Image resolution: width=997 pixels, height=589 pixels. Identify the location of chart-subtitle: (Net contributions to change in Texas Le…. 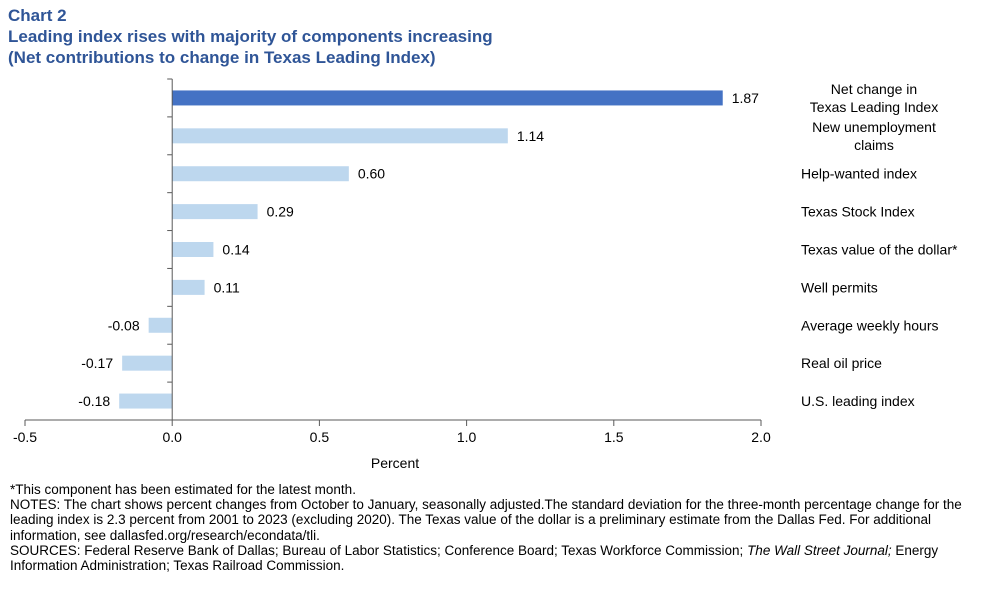
(222, 57).